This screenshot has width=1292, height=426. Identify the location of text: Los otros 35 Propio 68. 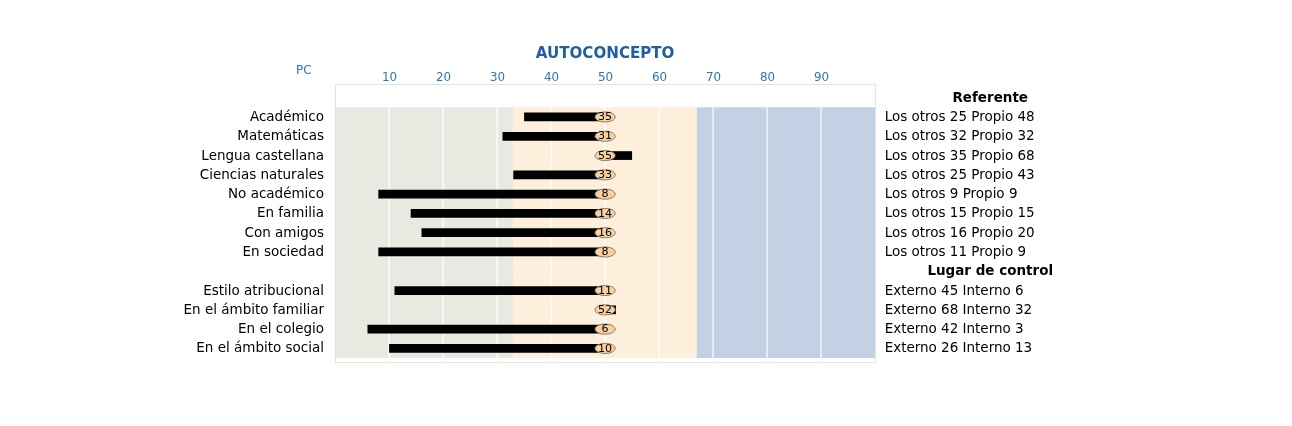
(959, 154).